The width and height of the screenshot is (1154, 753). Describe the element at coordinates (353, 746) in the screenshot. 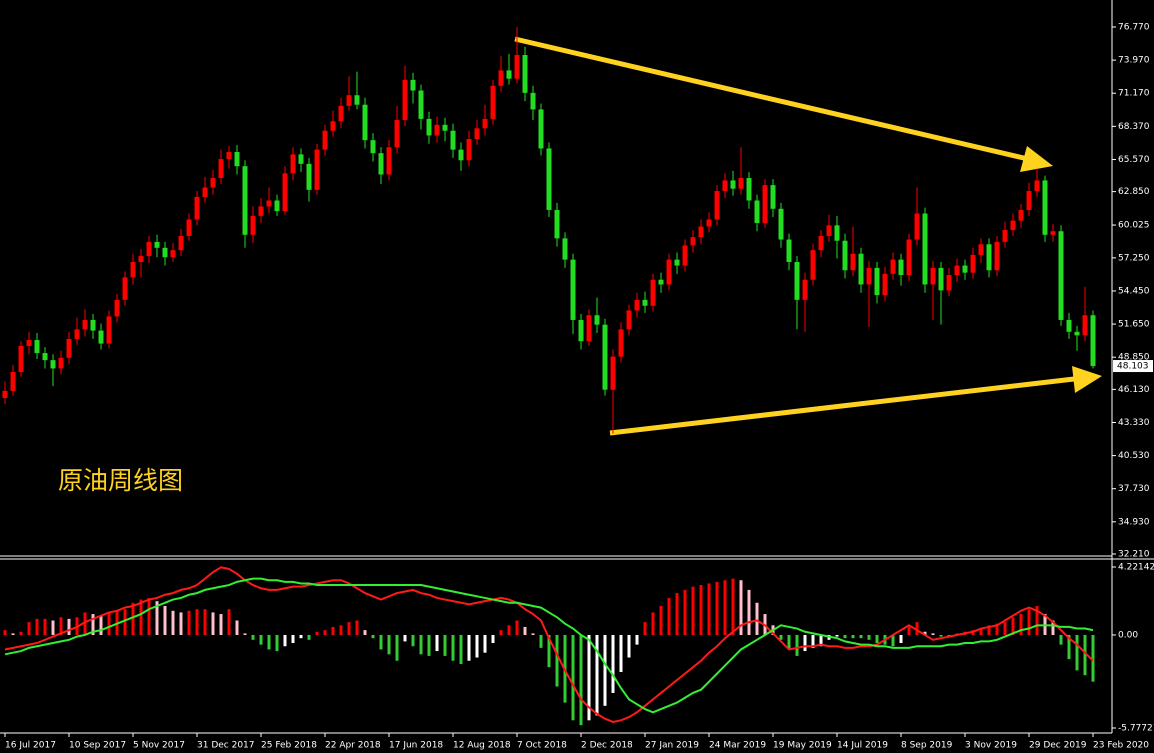

I see `x-tick-label: 22 Apr 2018` at that location.